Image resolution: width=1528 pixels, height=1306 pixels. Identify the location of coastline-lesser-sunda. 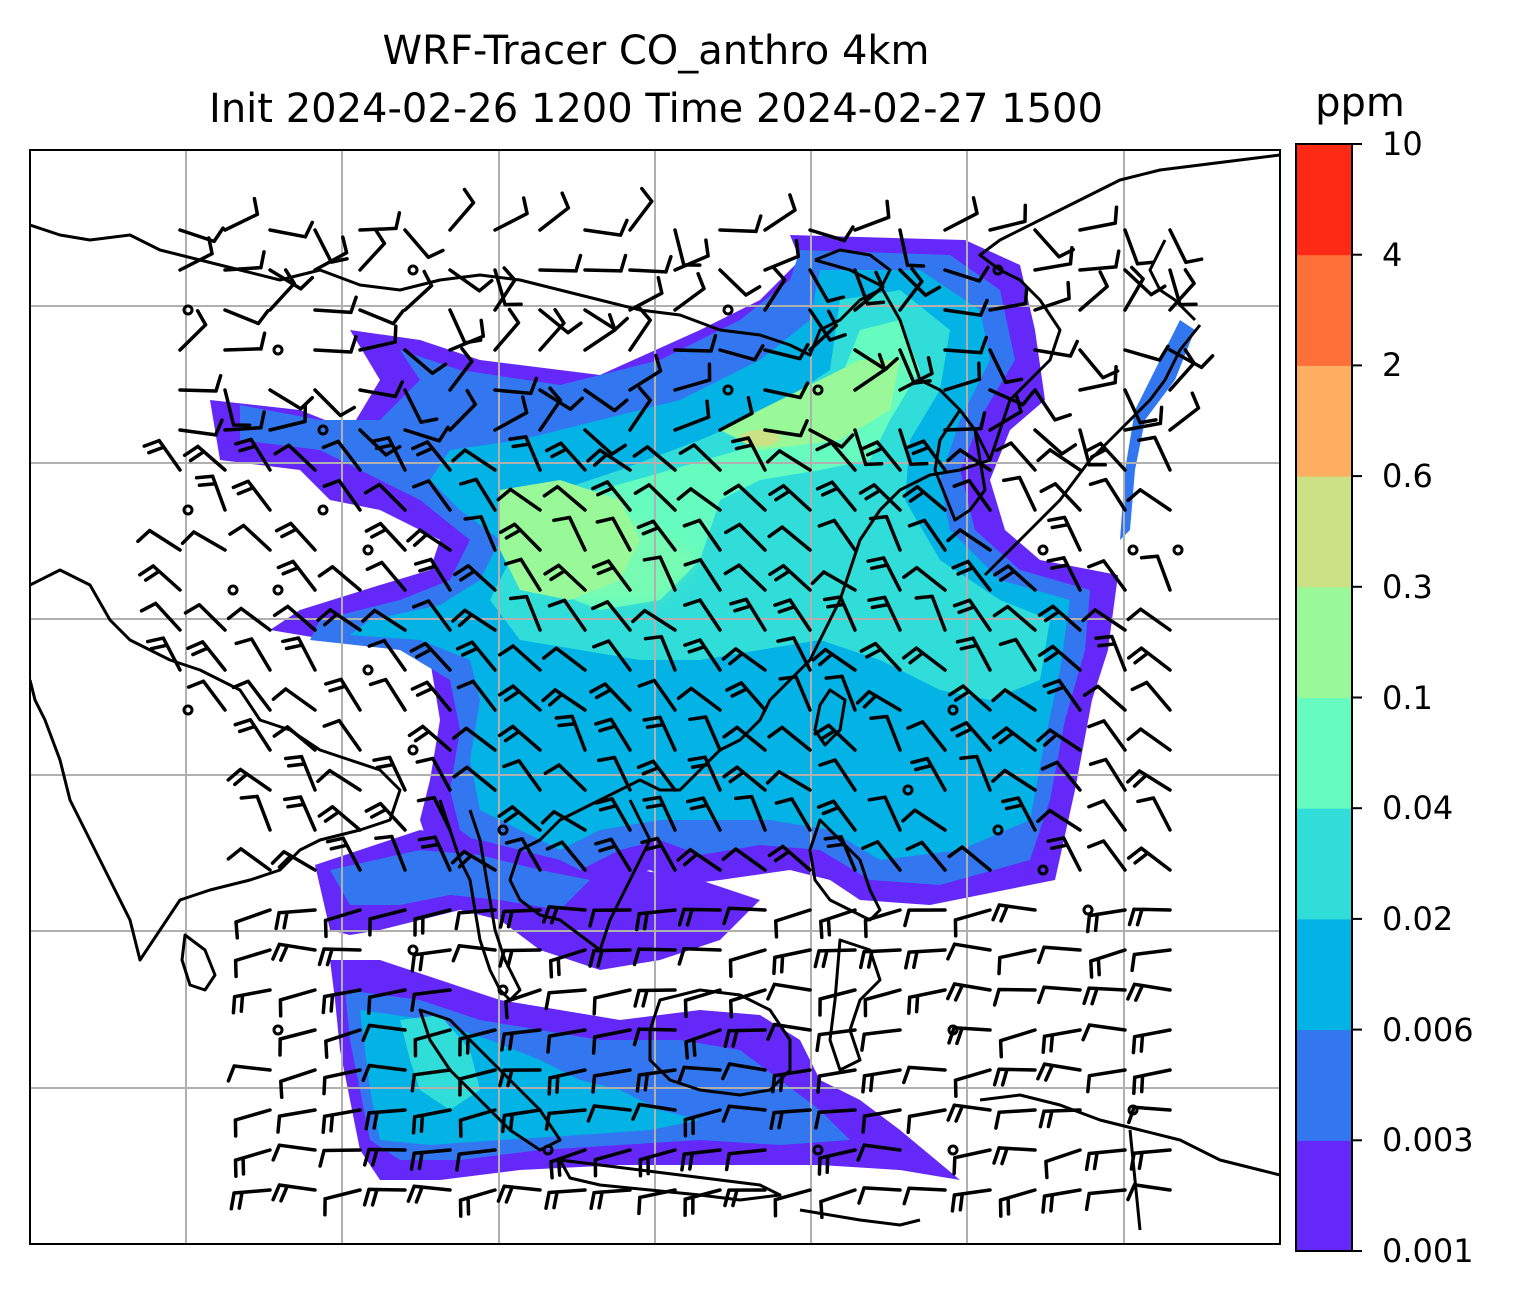
(860, 1217).